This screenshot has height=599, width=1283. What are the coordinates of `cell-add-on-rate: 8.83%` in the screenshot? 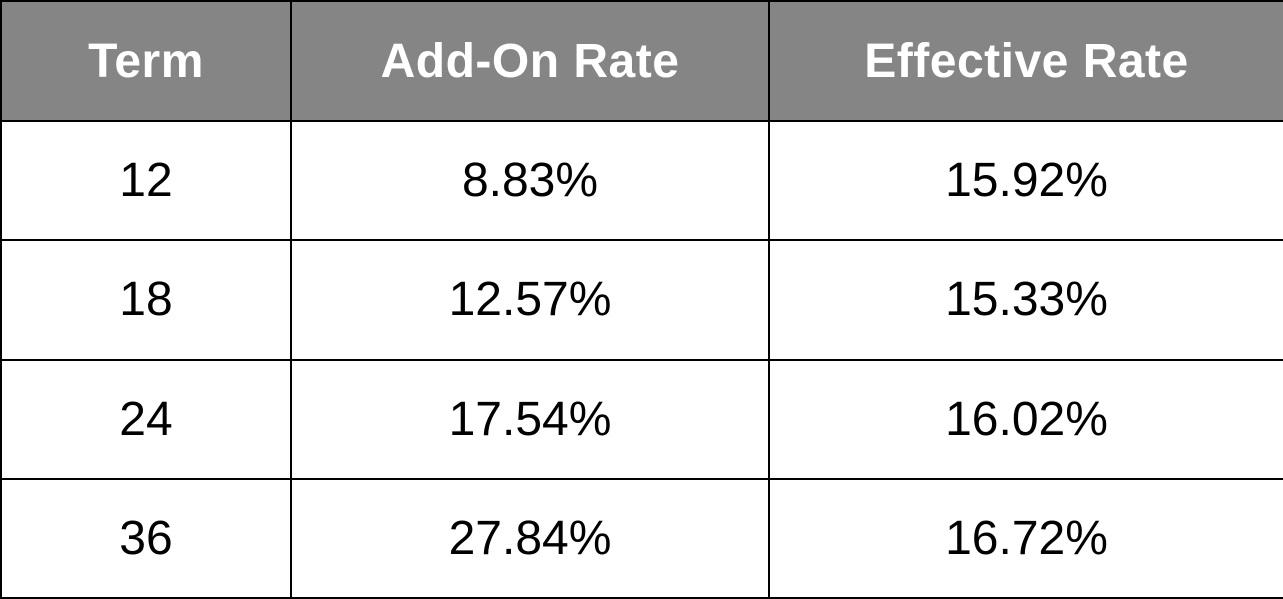 It's located at (530, 180).